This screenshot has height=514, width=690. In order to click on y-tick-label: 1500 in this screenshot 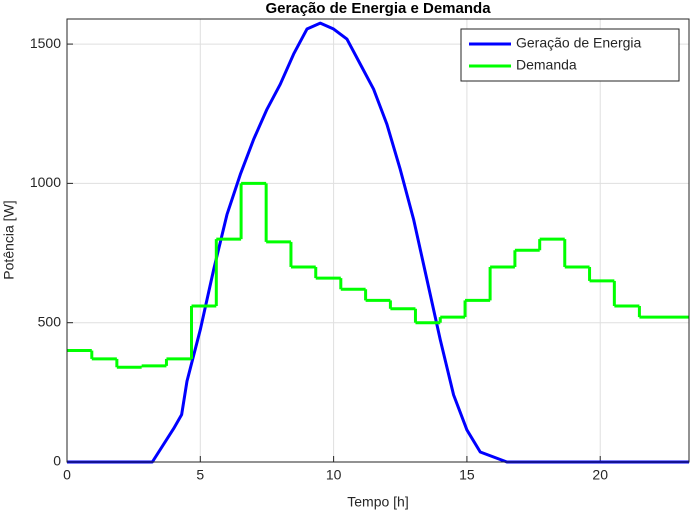, I will do `click(45, 43)`.